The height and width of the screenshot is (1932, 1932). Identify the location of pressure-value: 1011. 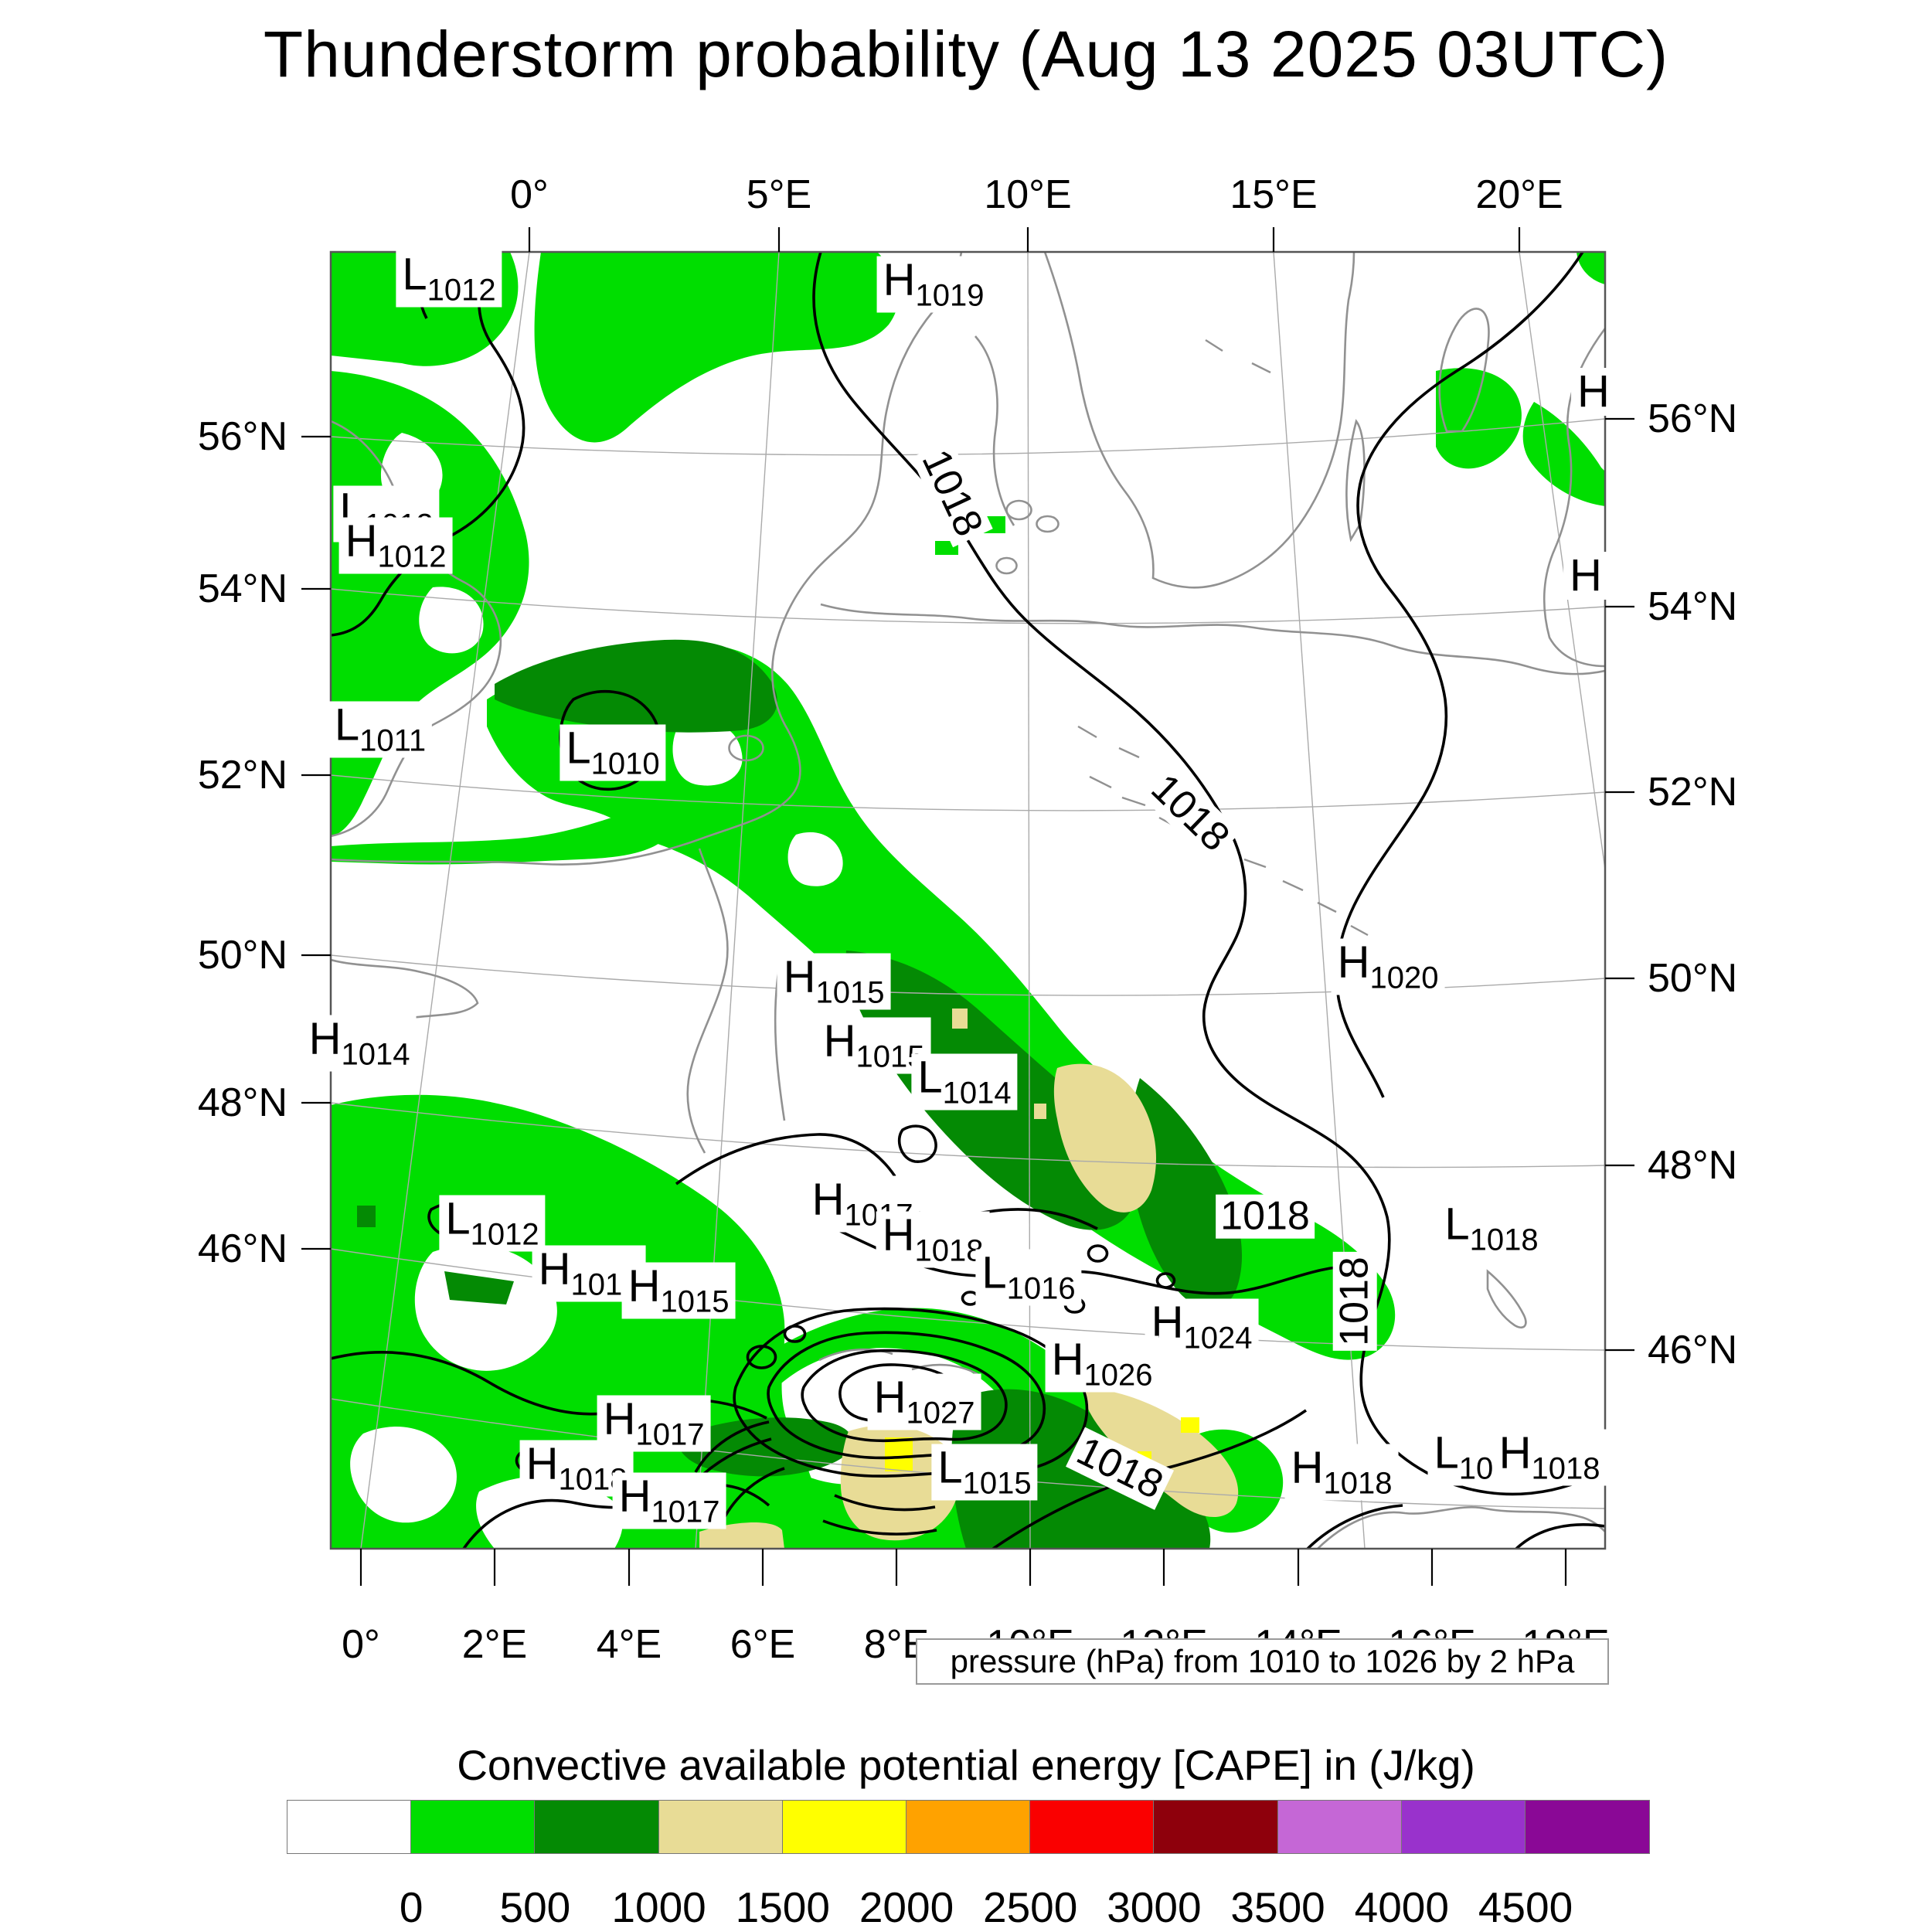
(393, 741).